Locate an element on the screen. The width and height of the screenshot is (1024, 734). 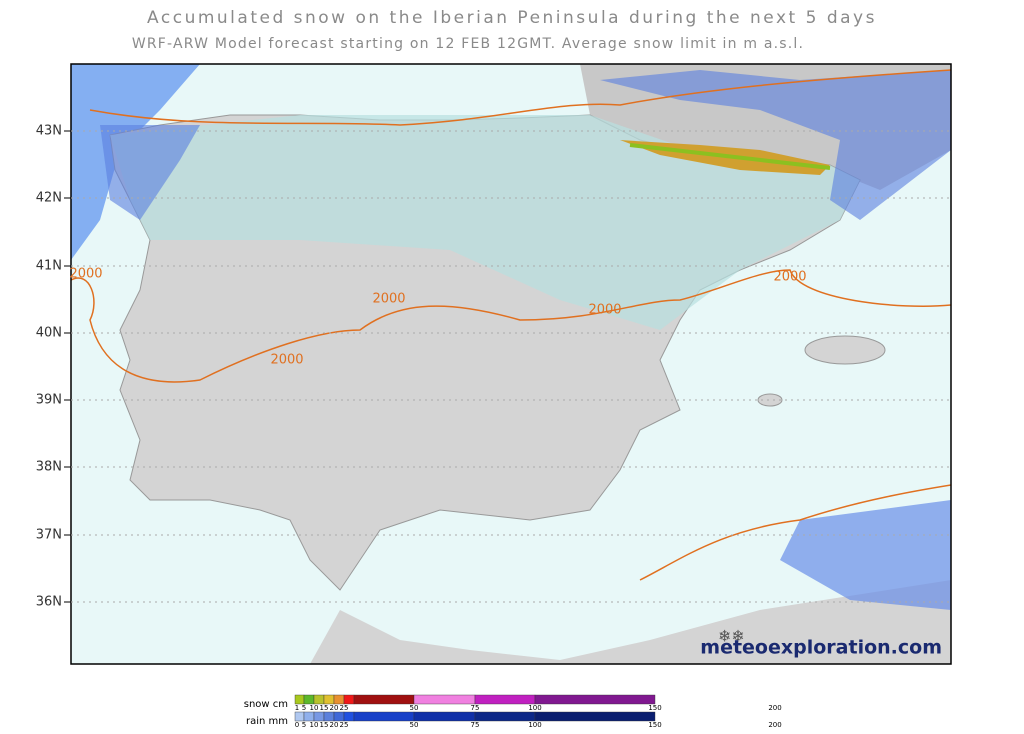
legend-tick: 1 is located at coordinates (297, 708).